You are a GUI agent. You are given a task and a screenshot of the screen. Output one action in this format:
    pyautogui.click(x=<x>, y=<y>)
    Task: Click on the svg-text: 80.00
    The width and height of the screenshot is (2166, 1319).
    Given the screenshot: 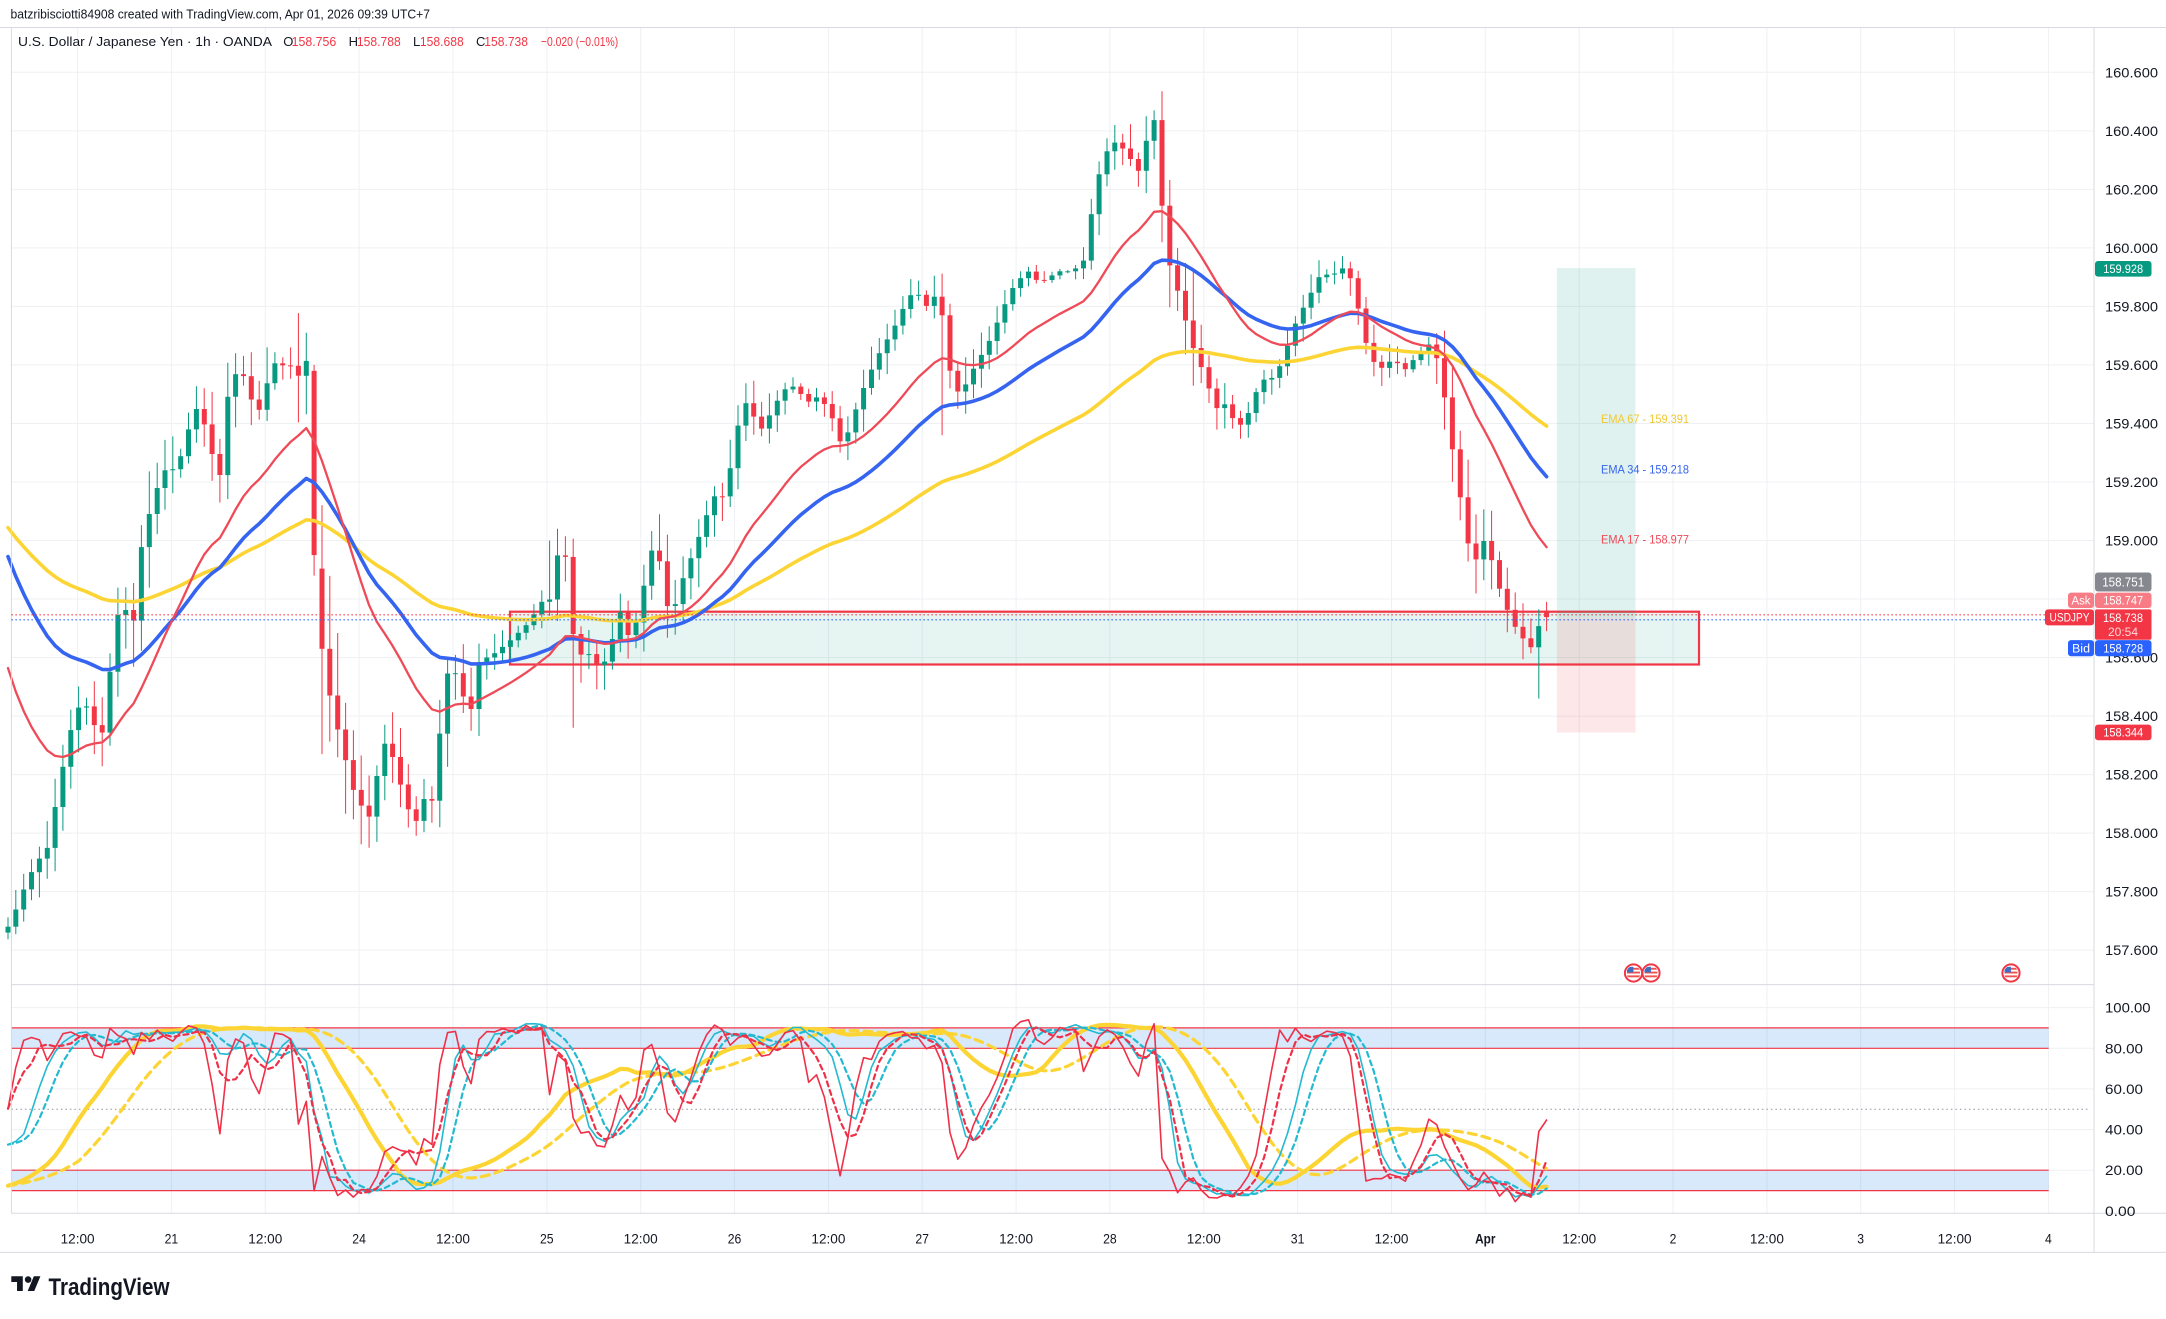 What is the action you would take?
    pyautogui.click(x=2124, y=1048)
    